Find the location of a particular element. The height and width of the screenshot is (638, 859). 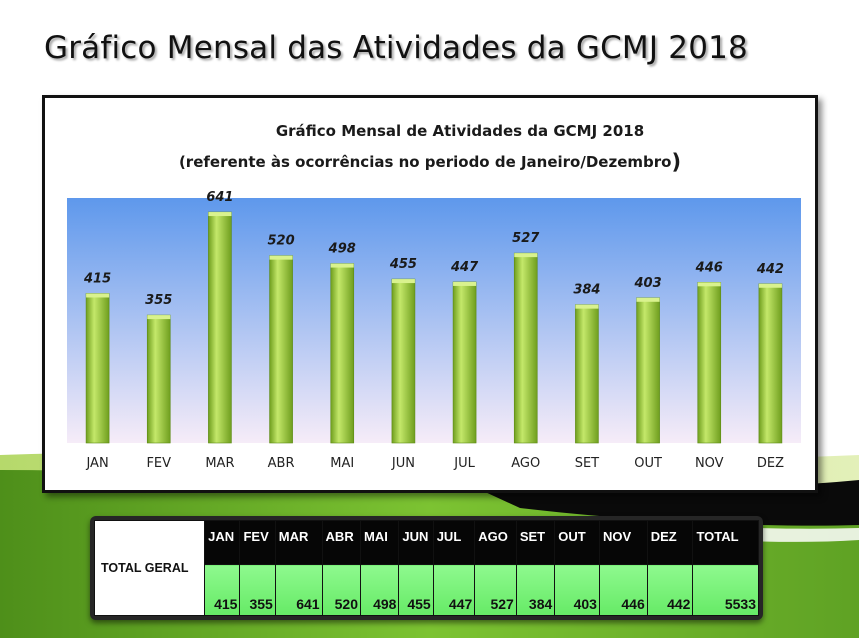

x-tick-label: OUT is located at coordinates (648, 463).